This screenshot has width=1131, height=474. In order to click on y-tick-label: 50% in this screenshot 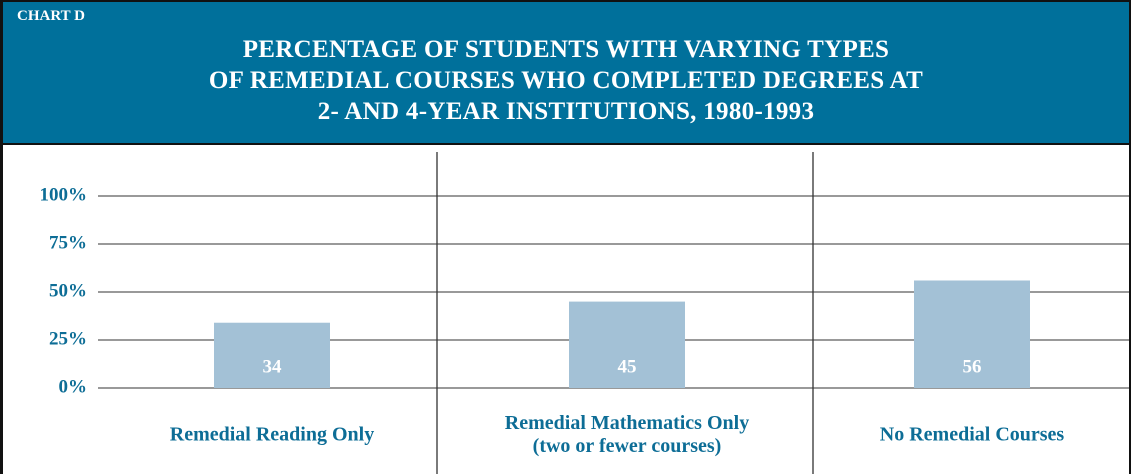, I will do `click(68, 290)`.